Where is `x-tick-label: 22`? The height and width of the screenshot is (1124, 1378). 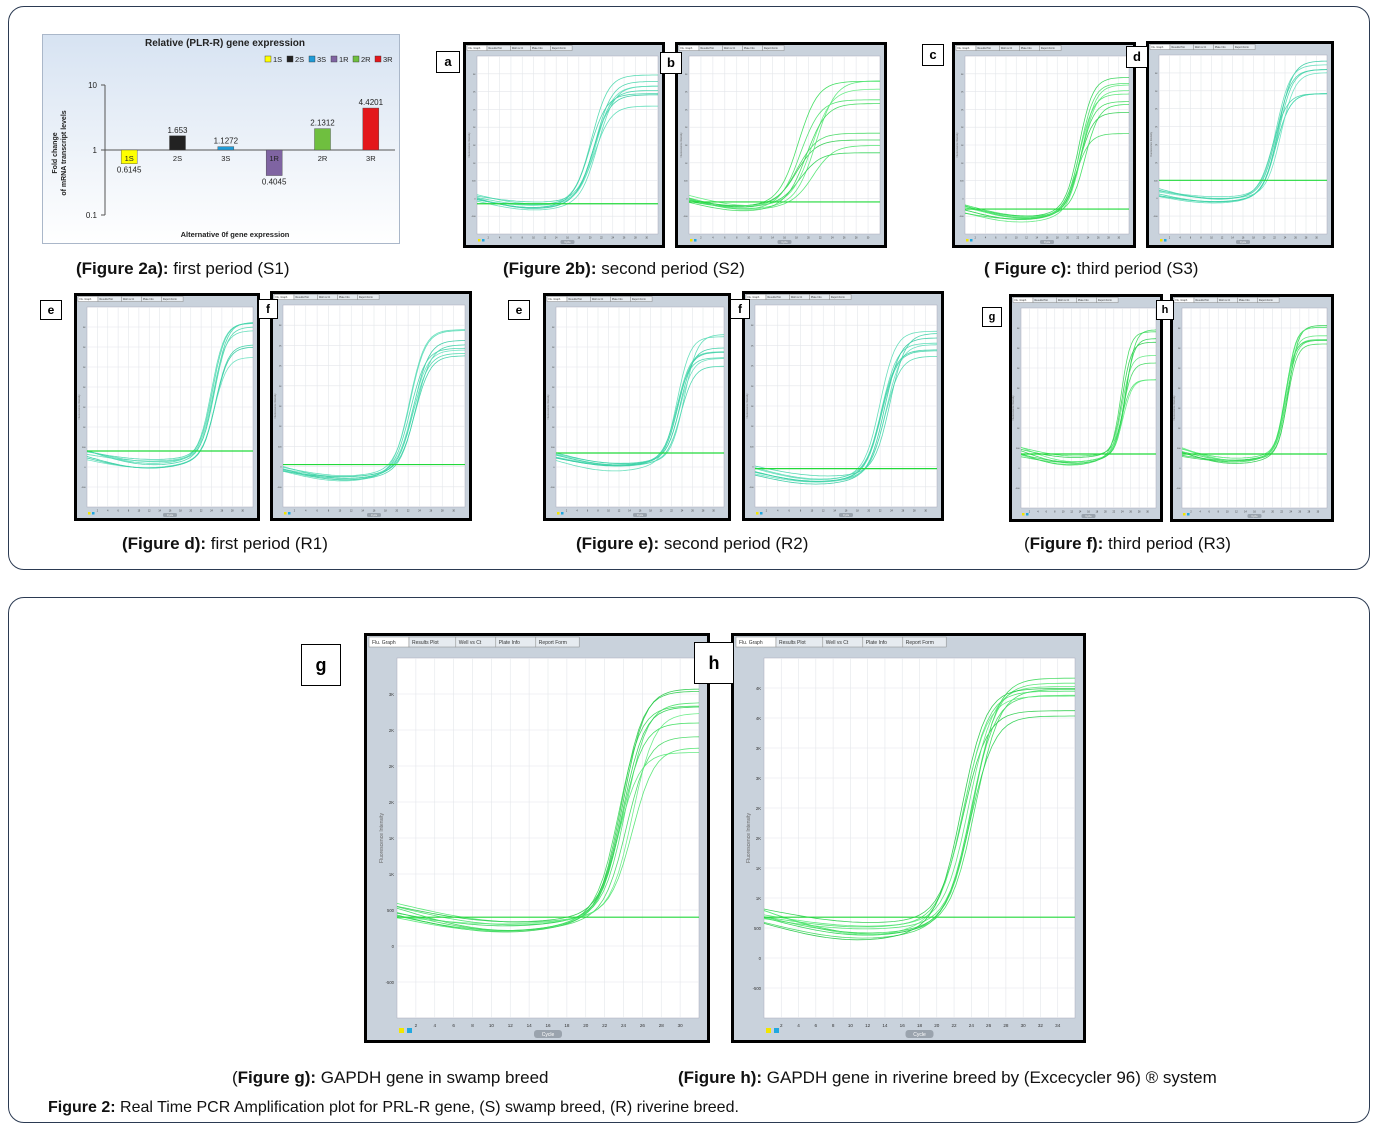
x-tick-label: 22 is located at coordinates (1114, 513).